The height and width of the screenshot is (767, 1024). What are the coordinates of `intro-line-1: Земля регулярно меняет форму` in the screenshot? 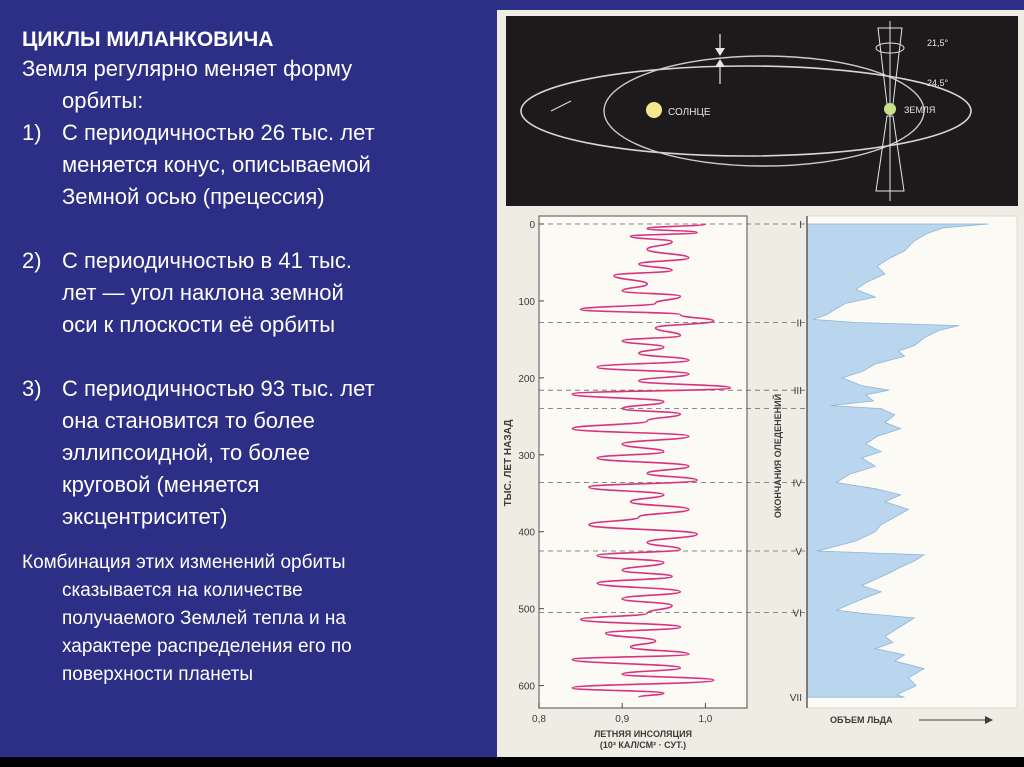 It's located at (187, 68).